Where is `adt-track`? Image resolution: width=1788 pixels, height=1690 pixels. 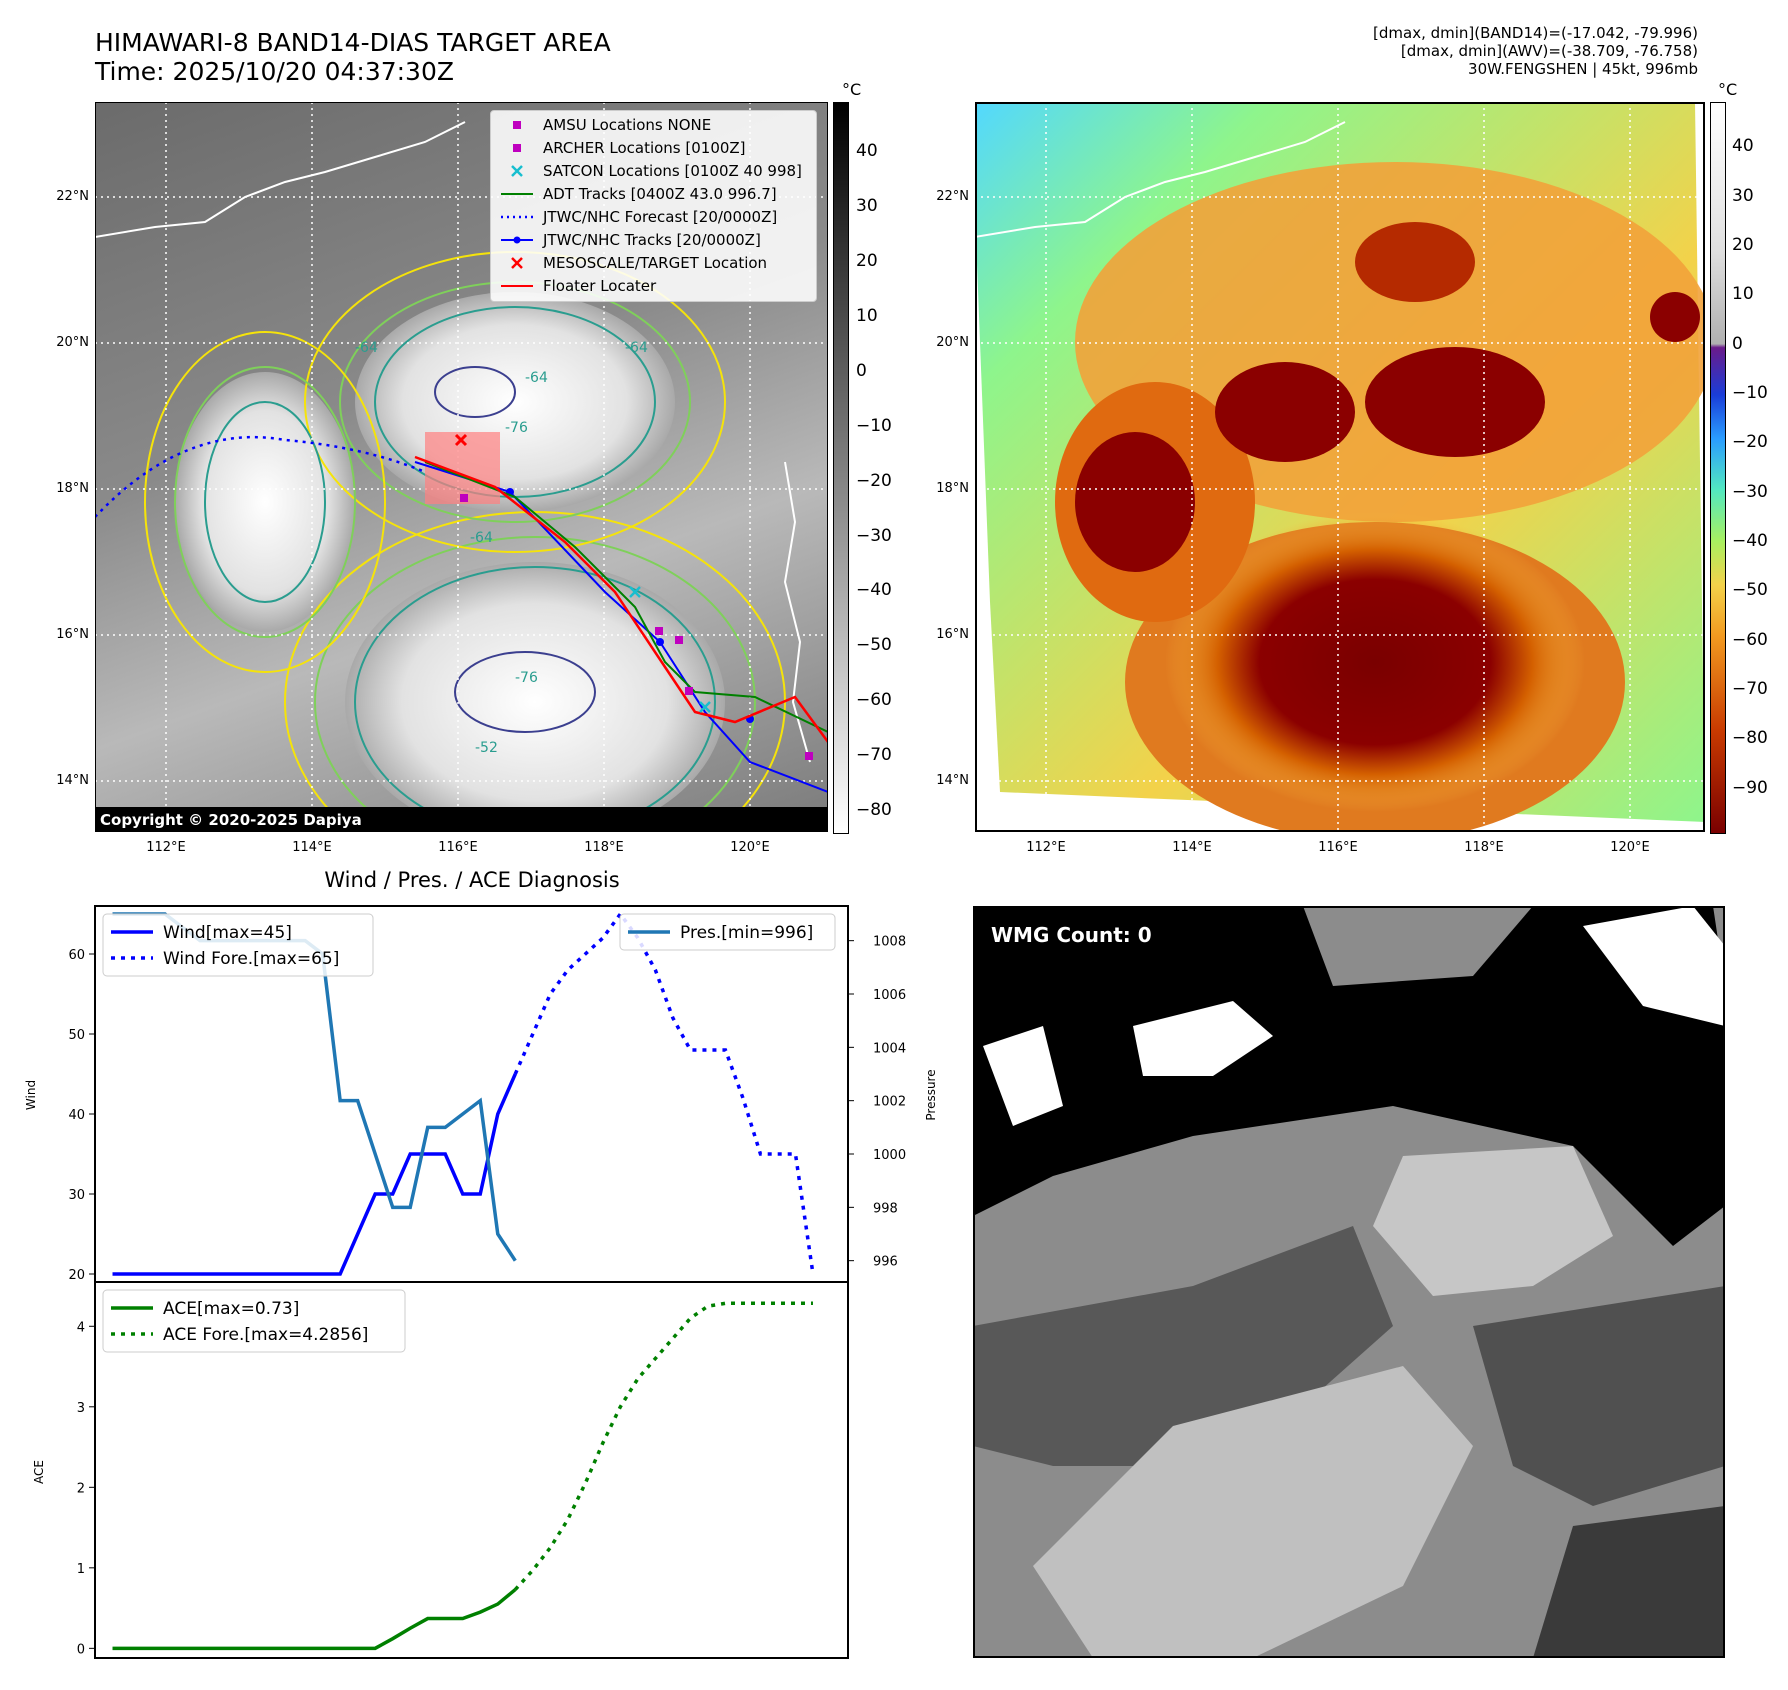
adt-track is located at coordinates (626, 597).